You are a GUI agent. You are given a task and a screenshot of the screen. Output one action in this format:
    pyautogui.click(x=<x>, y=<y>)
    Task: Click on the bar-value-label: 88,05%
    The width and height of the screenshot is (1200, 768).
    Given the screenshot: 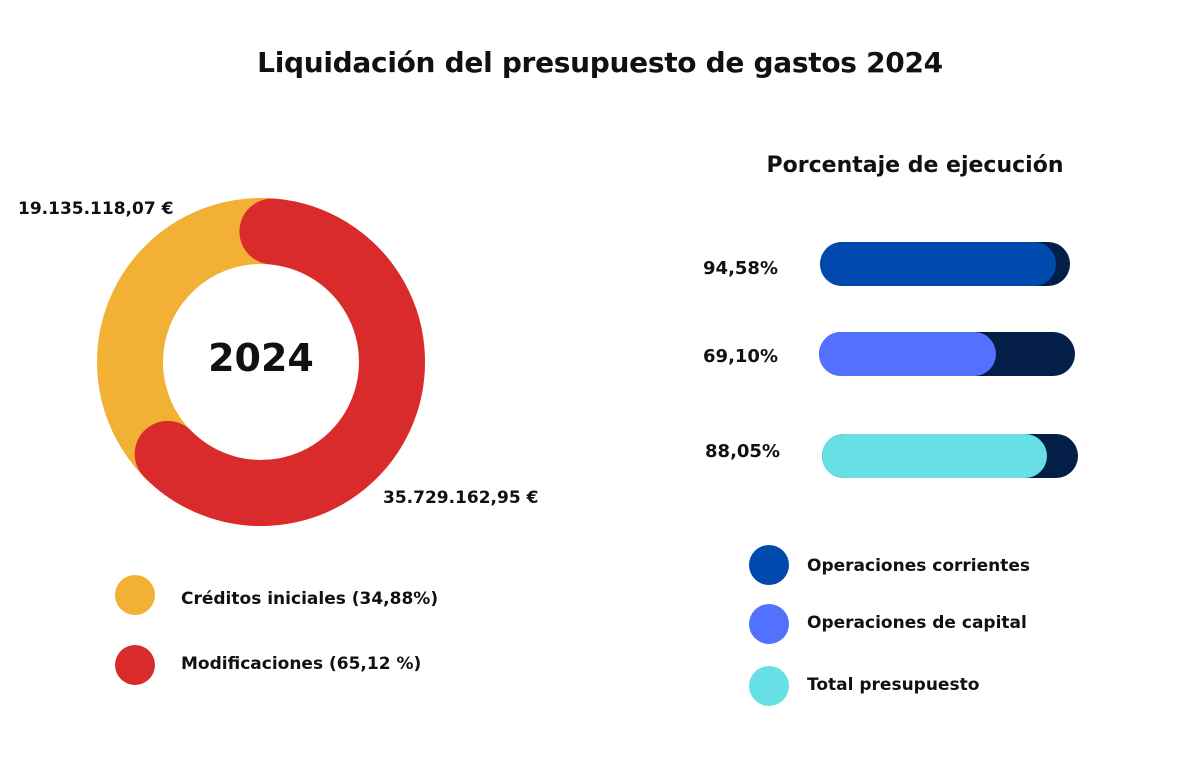 What is the action you would take?
    pyautogui.click(x=742, y=451)
    